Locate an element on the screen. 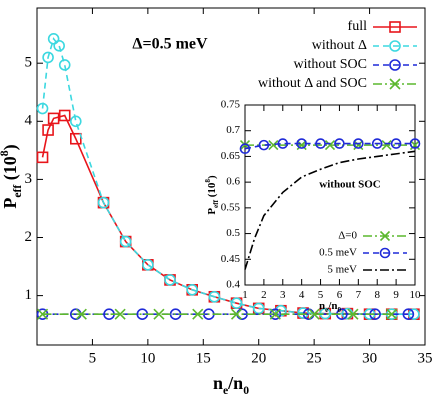 The image size is (436, 406). y-tick-label: 2 is located at coordinates (29, 237).